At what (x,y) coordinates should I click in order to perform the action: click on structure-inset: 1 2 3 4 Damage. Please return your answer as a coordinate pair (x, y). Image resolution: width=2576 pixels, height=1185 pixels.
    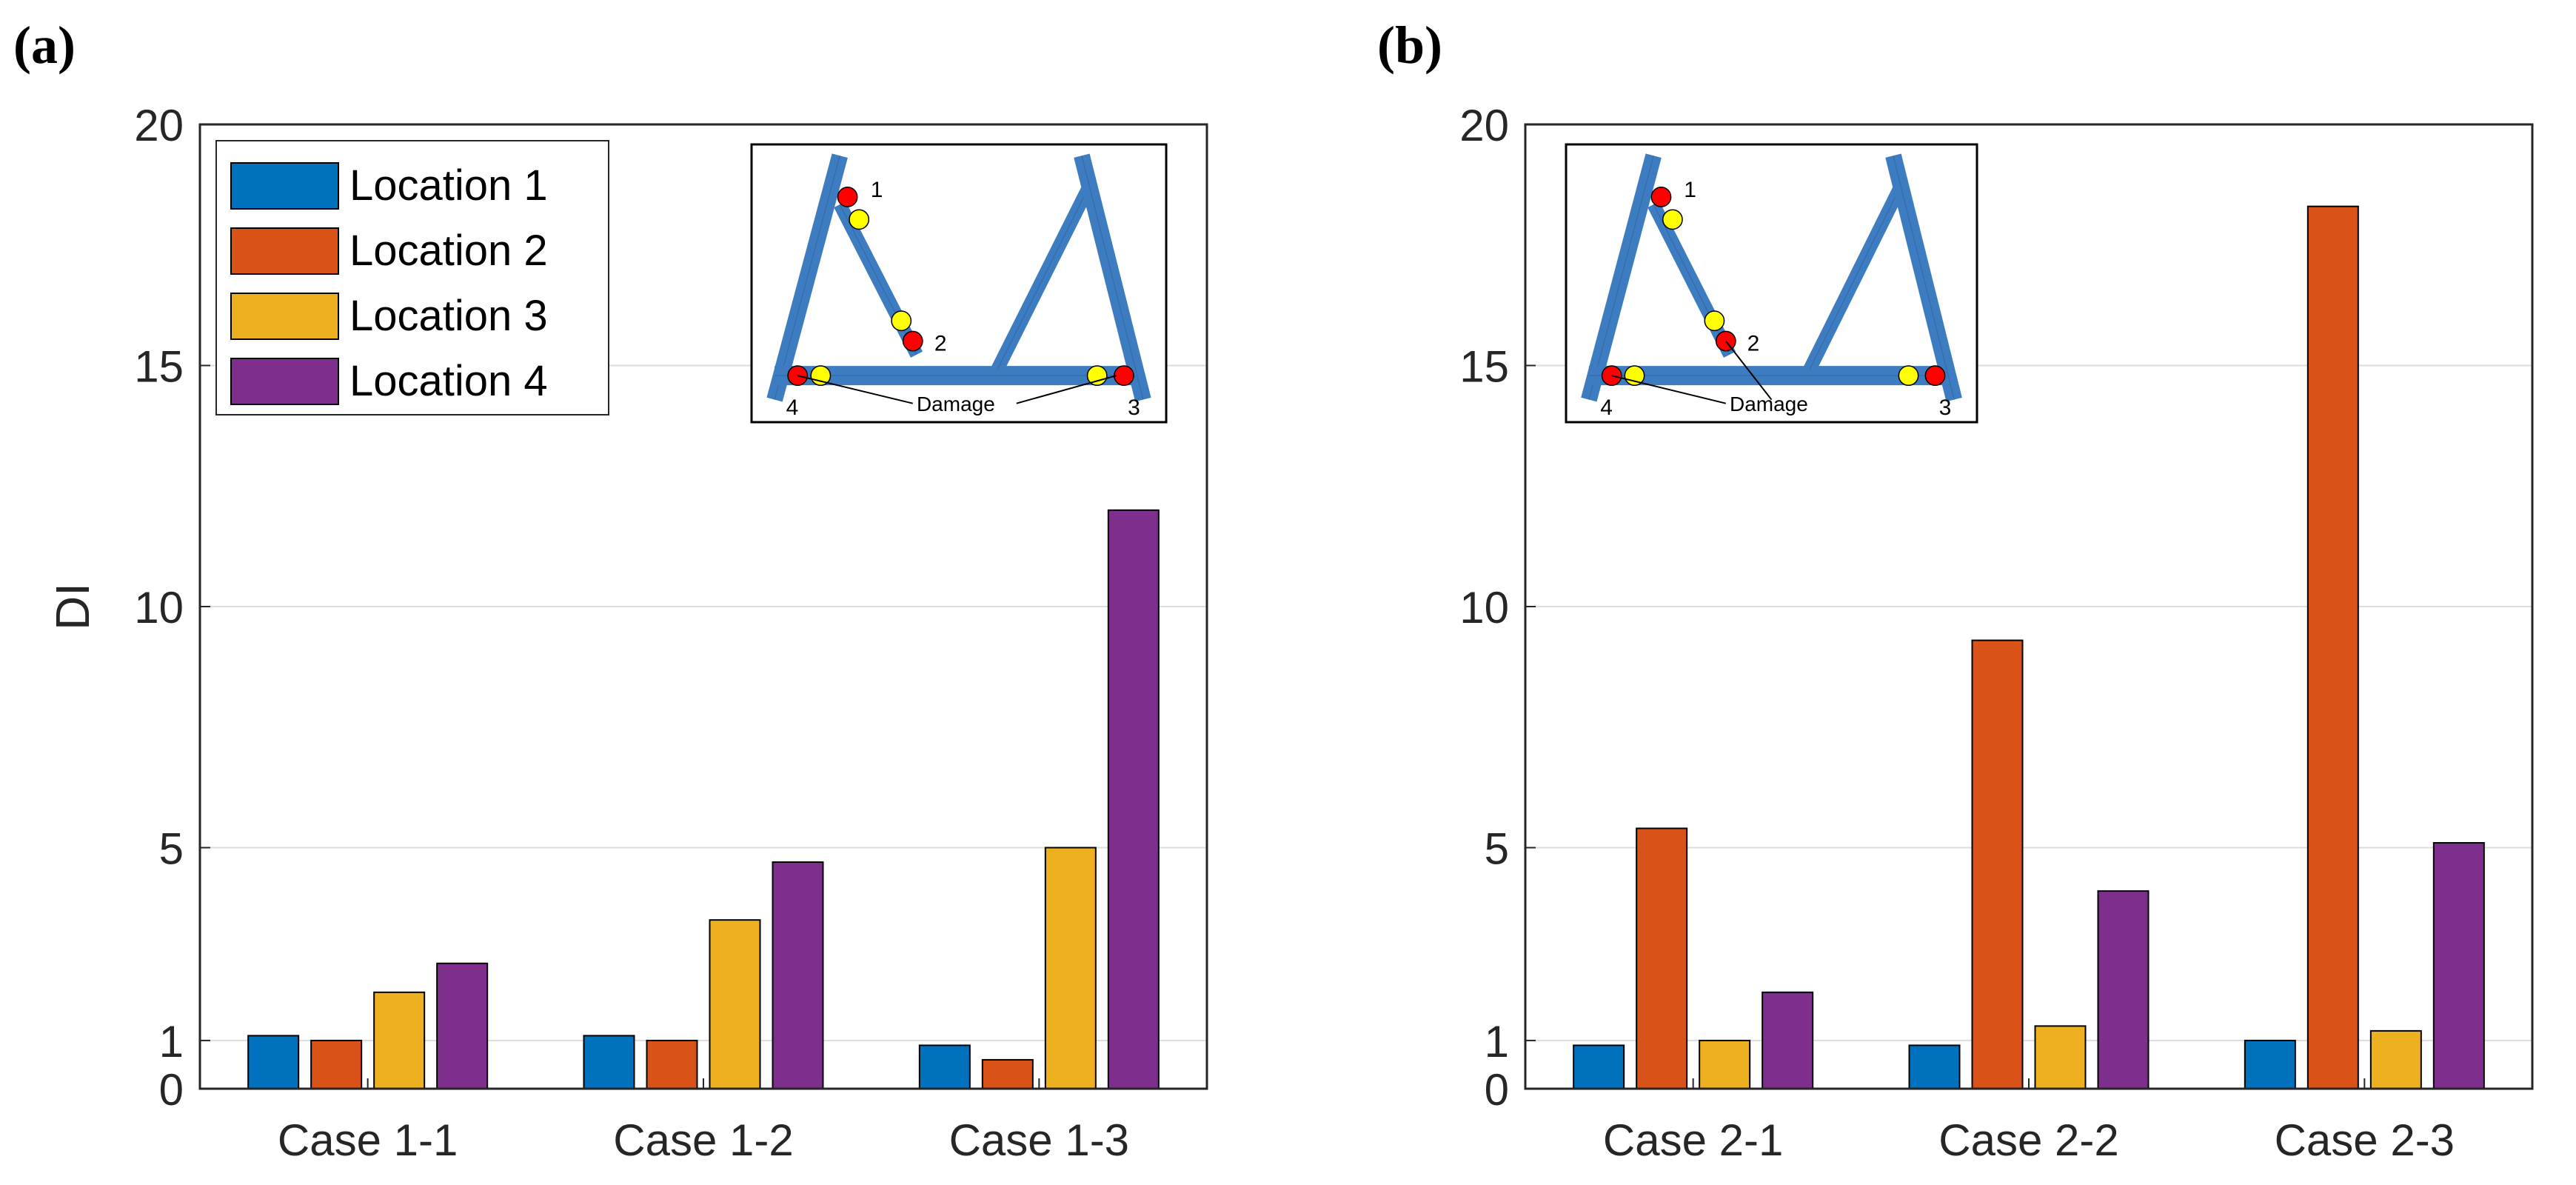
    Looking at the image, I should click on (959, 283).